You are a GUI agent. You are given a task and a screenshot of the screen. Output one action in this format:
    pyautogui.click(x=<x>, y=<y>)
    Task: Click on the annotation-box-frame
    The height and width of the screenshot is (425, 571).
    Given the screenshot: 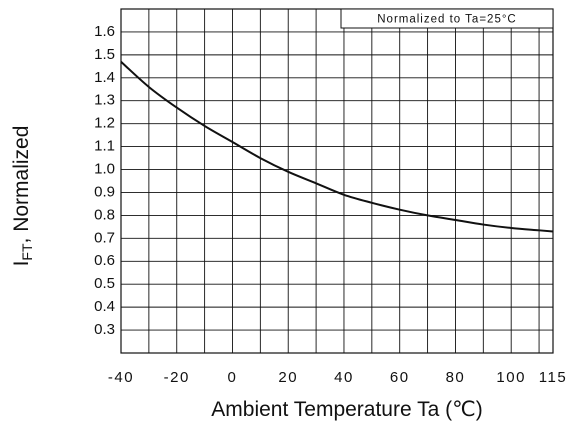 What is the action you would take?
    pyautogui.click(x=447, y=18)
    